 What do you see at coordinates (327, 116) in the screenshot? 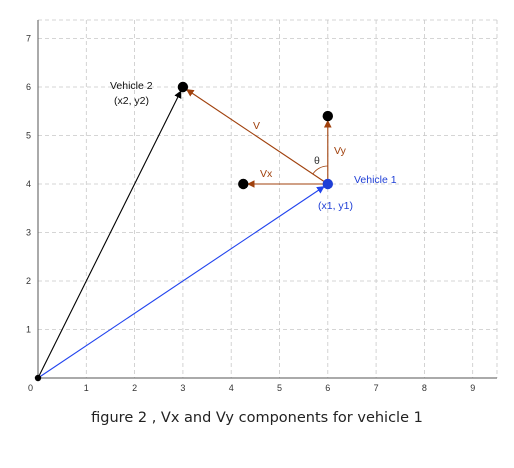
I see `point-vy_end` at bounding box center [327, 116].